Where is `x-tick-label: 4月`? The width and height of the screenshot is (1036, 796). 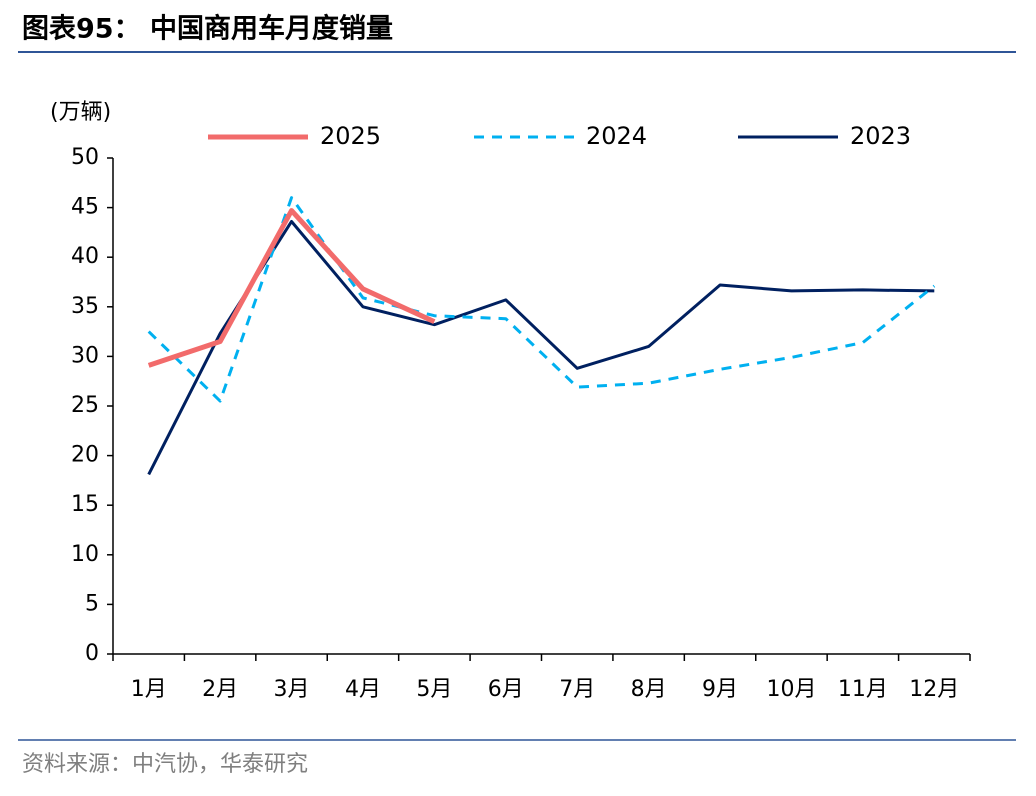
x-tick-label: 4月 is located at coordinates (363, 689).